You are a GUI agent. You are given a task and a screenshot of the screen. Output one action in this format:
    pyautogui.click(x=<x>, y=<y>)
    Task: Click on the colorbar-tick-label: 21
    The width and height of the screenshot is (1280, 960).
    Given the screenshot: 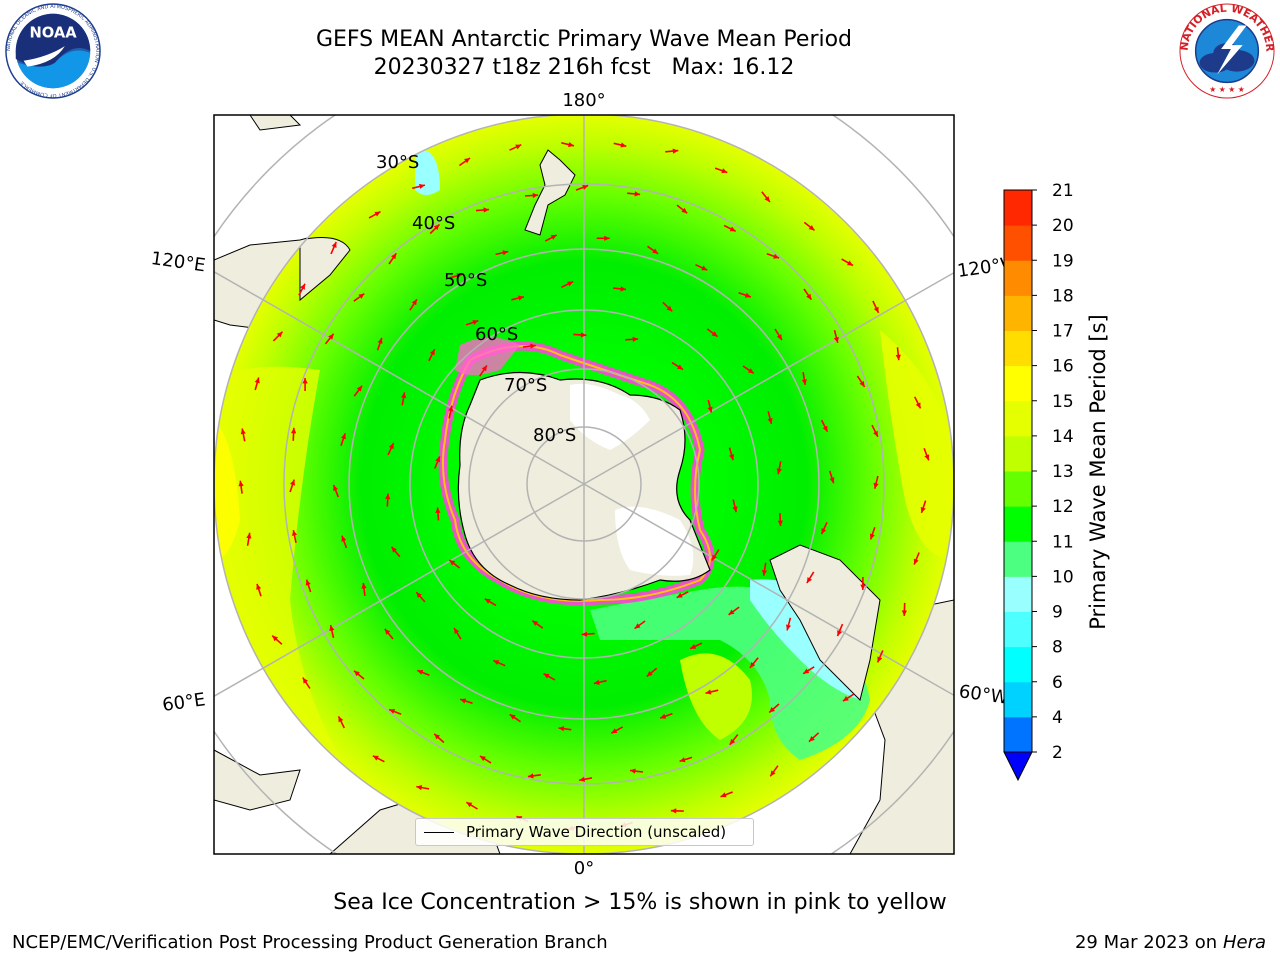 What is the action you would take?
    pyautogui.click(x=1063, y=191)
    